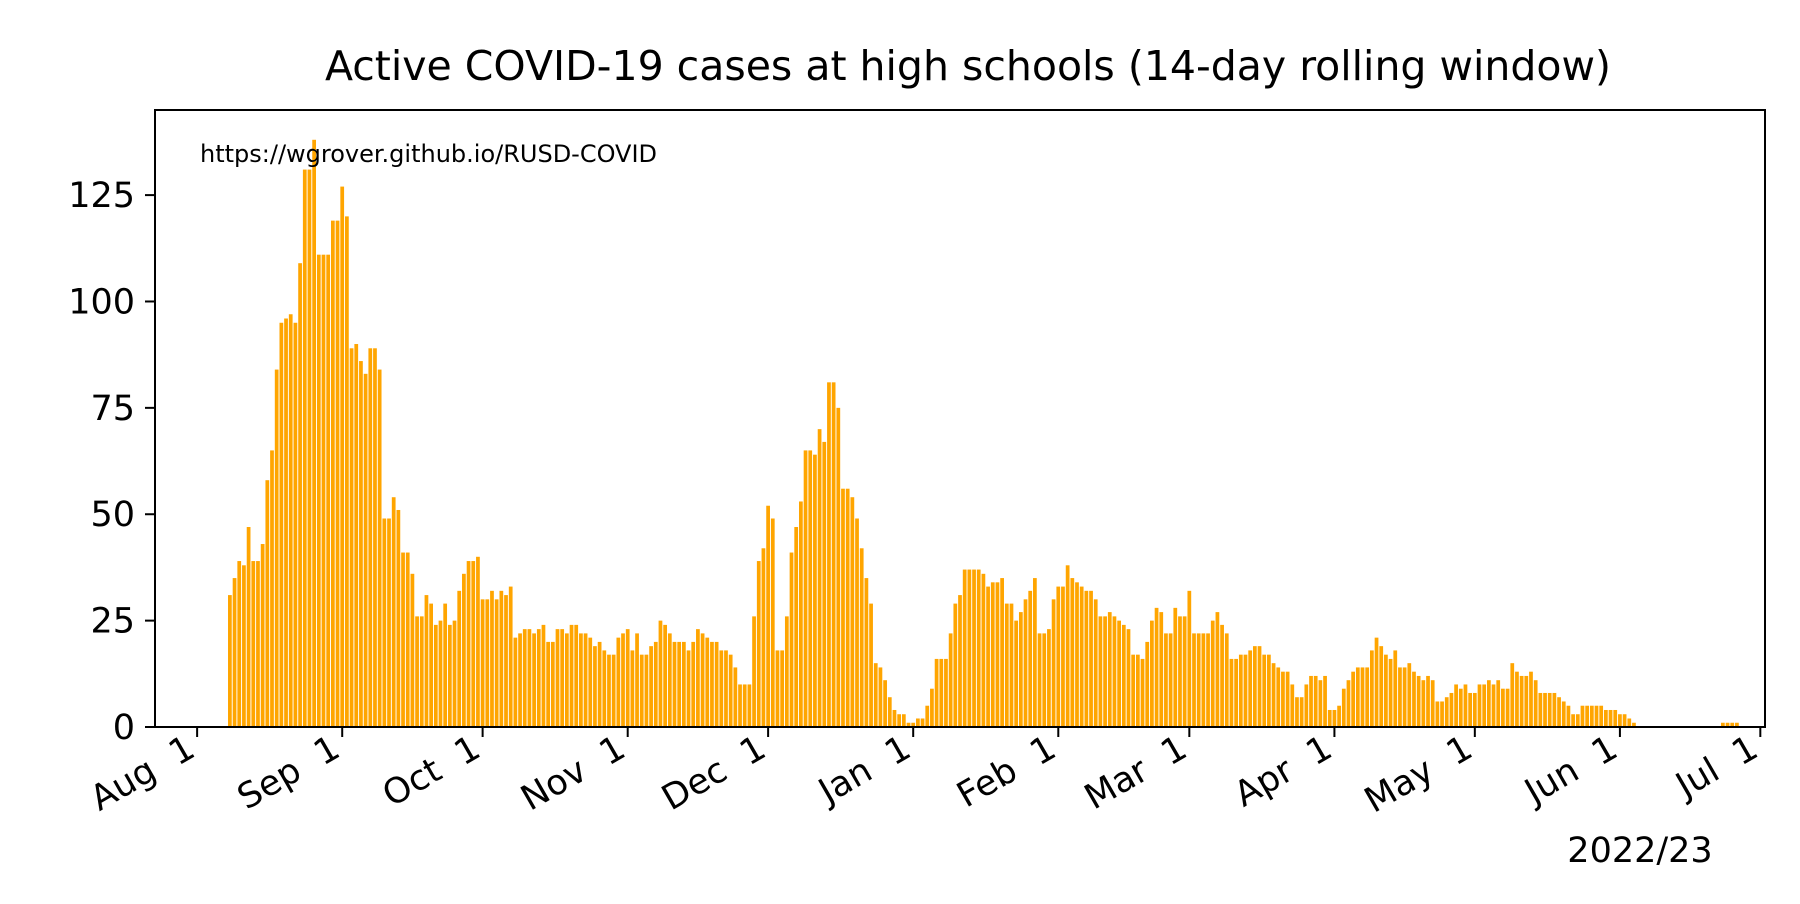 This screenshot has height=904, width=1800. I want to click on x-tick-label: Dec 1, so click(713, 773).